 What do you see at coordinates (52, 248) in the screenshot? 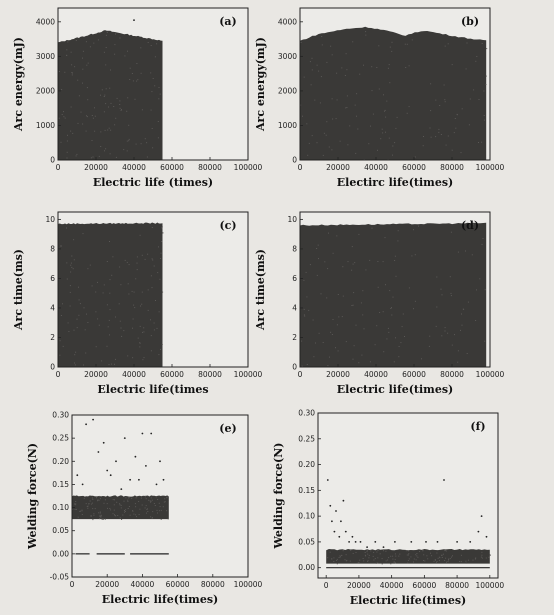
I see `y-tick-label: 8` at bounding box center [52, 248].